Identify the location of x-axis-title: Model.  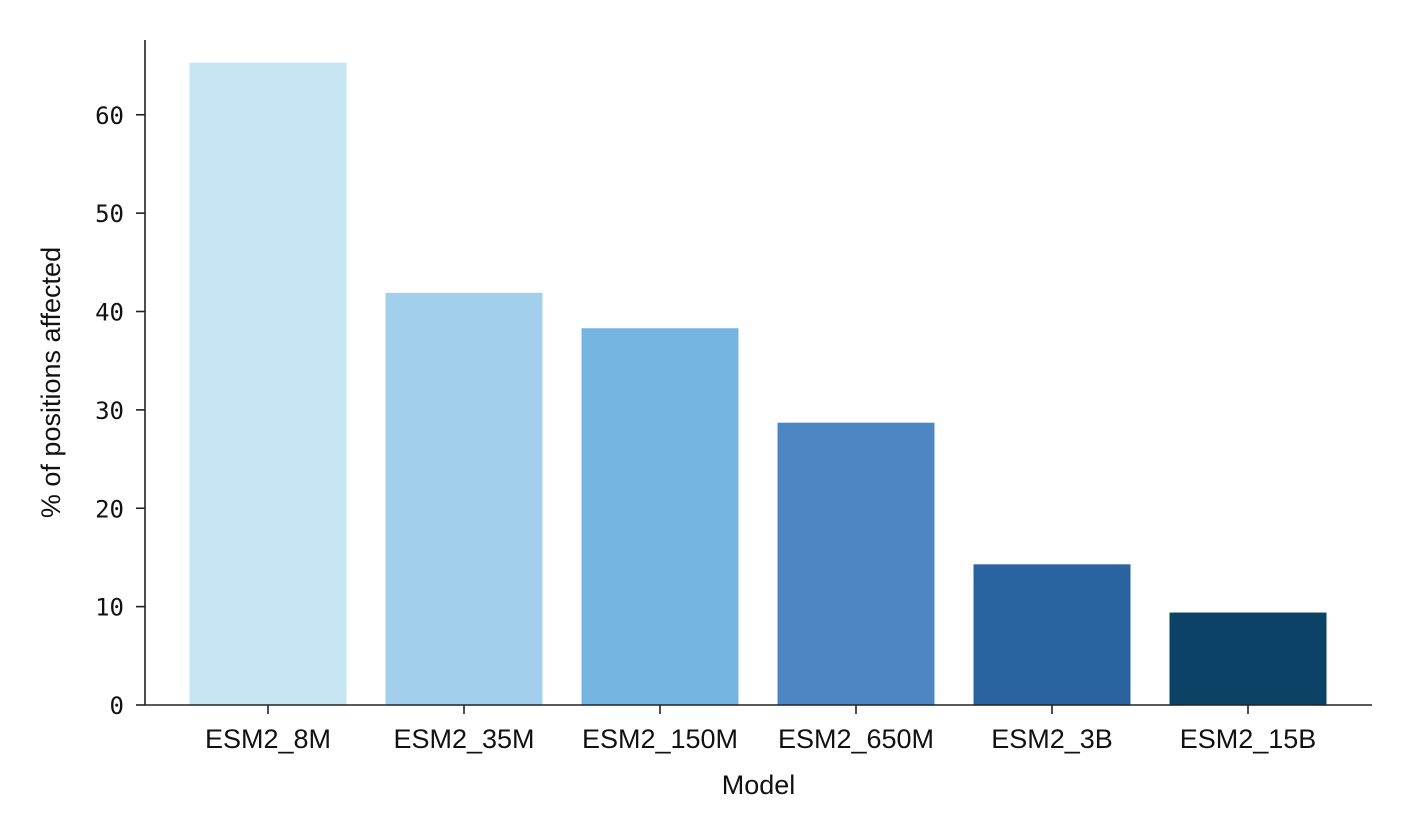
(759, 785).